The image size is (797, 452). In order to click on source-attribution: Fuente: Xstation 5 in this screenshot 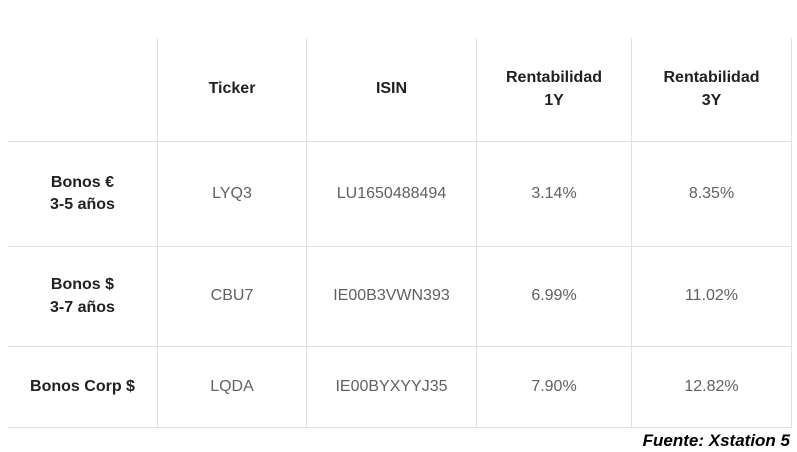, I will do `click(716, 440)`.